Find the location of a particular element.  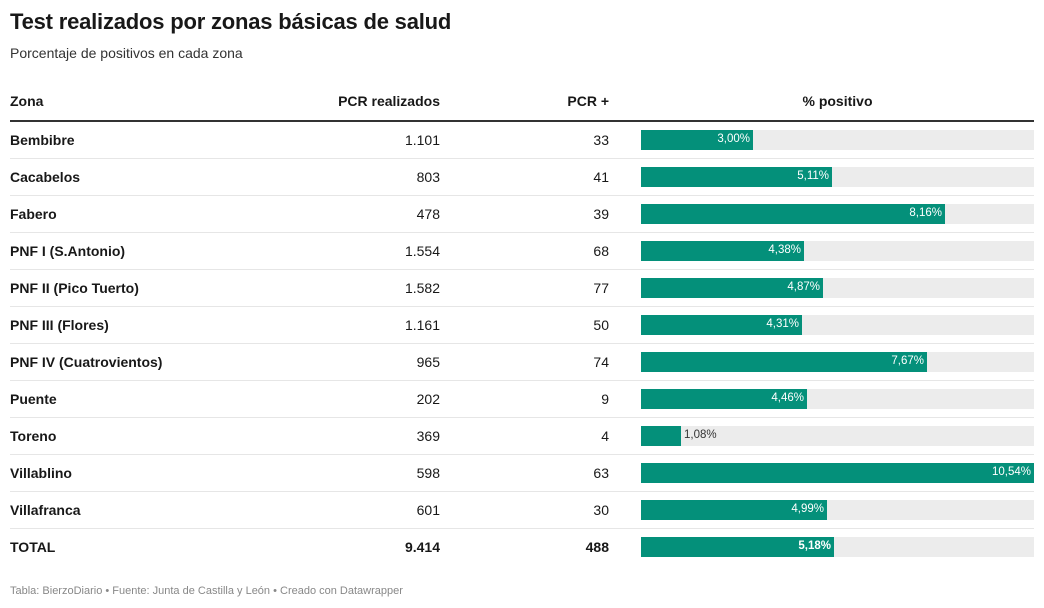

cell-pcr-realizados: 202 is located at coordinates (428, 399).